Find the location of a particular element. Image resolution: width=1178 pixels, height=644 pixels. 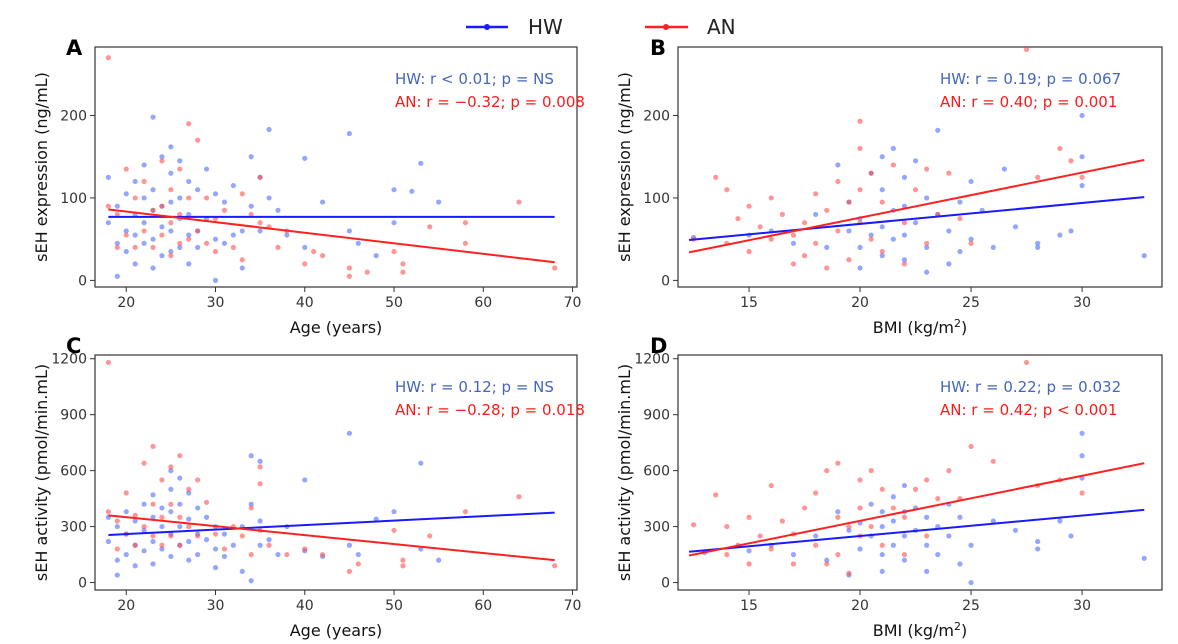

trend-line-an is located at coordinates (331, 236).